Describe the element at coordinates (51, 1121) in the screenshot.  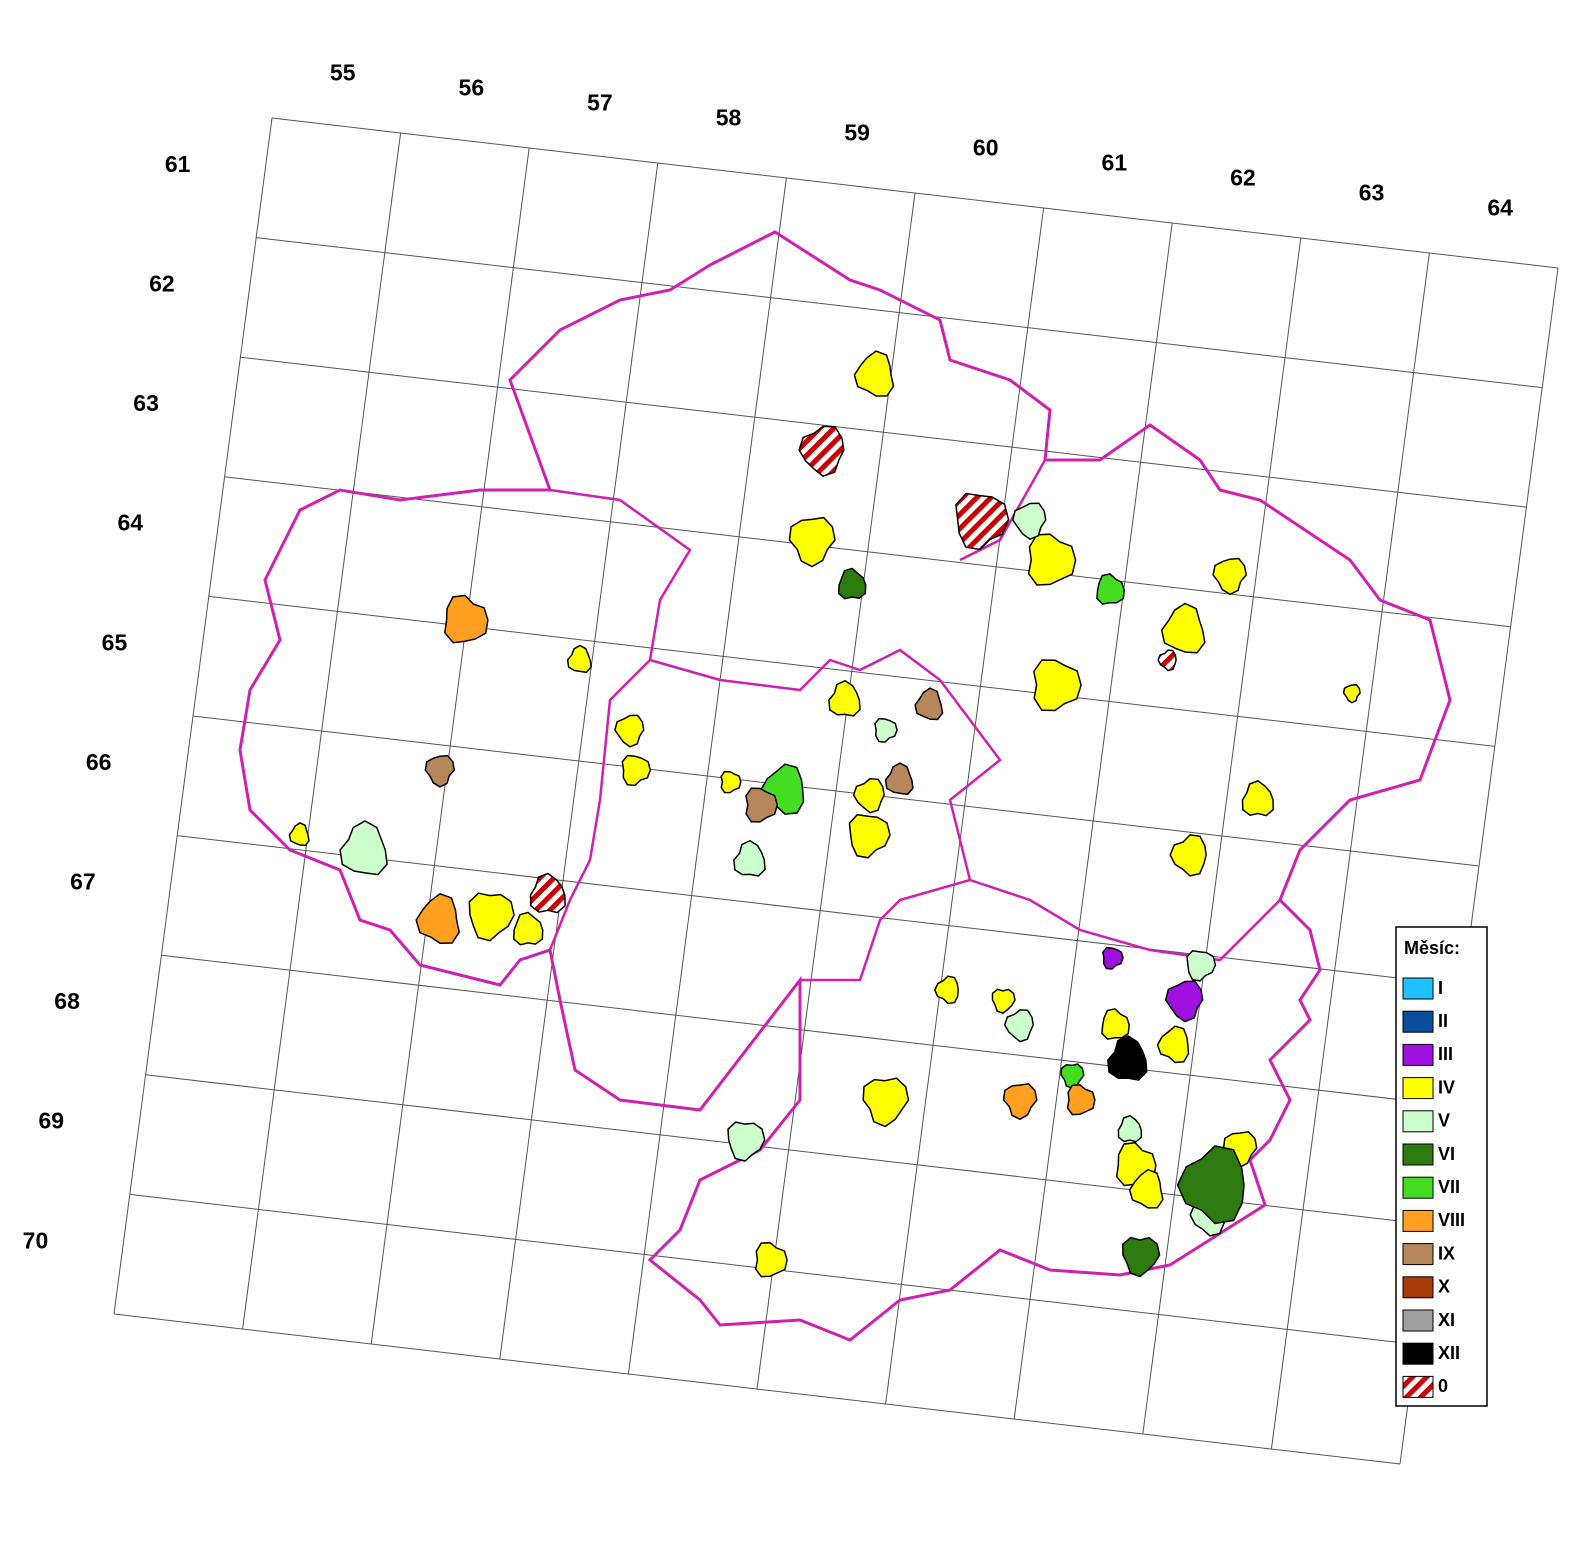
I see `row-label: 69` at that location.